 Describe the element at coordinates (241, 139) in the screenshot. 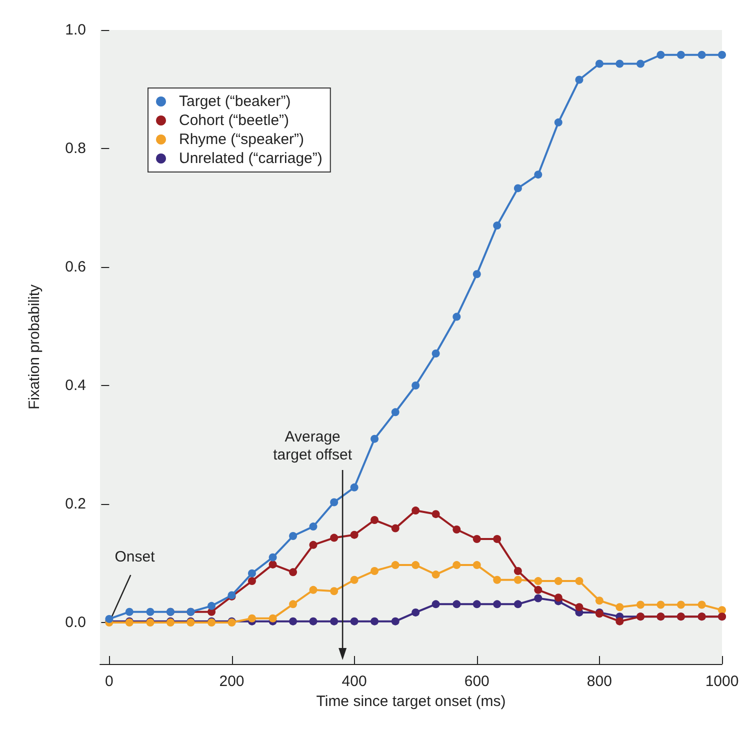

I see `legend-label: Rhyme (“speaker”)` at that location.